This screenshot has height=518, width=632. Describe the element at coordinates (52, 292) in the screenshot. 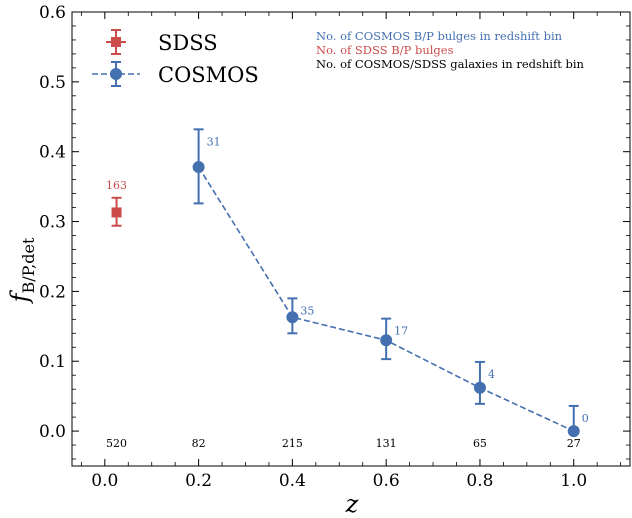

I see `y-tick-label: 0.2` at that location.